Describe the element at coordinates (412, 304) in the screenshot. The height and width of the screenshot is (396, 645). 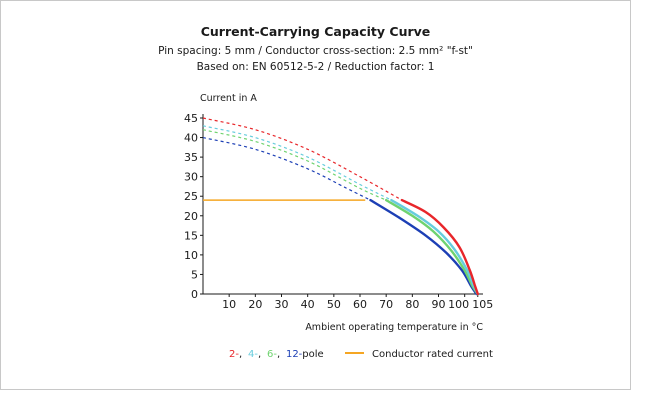
I see `x-tick-label: 80` at that location.